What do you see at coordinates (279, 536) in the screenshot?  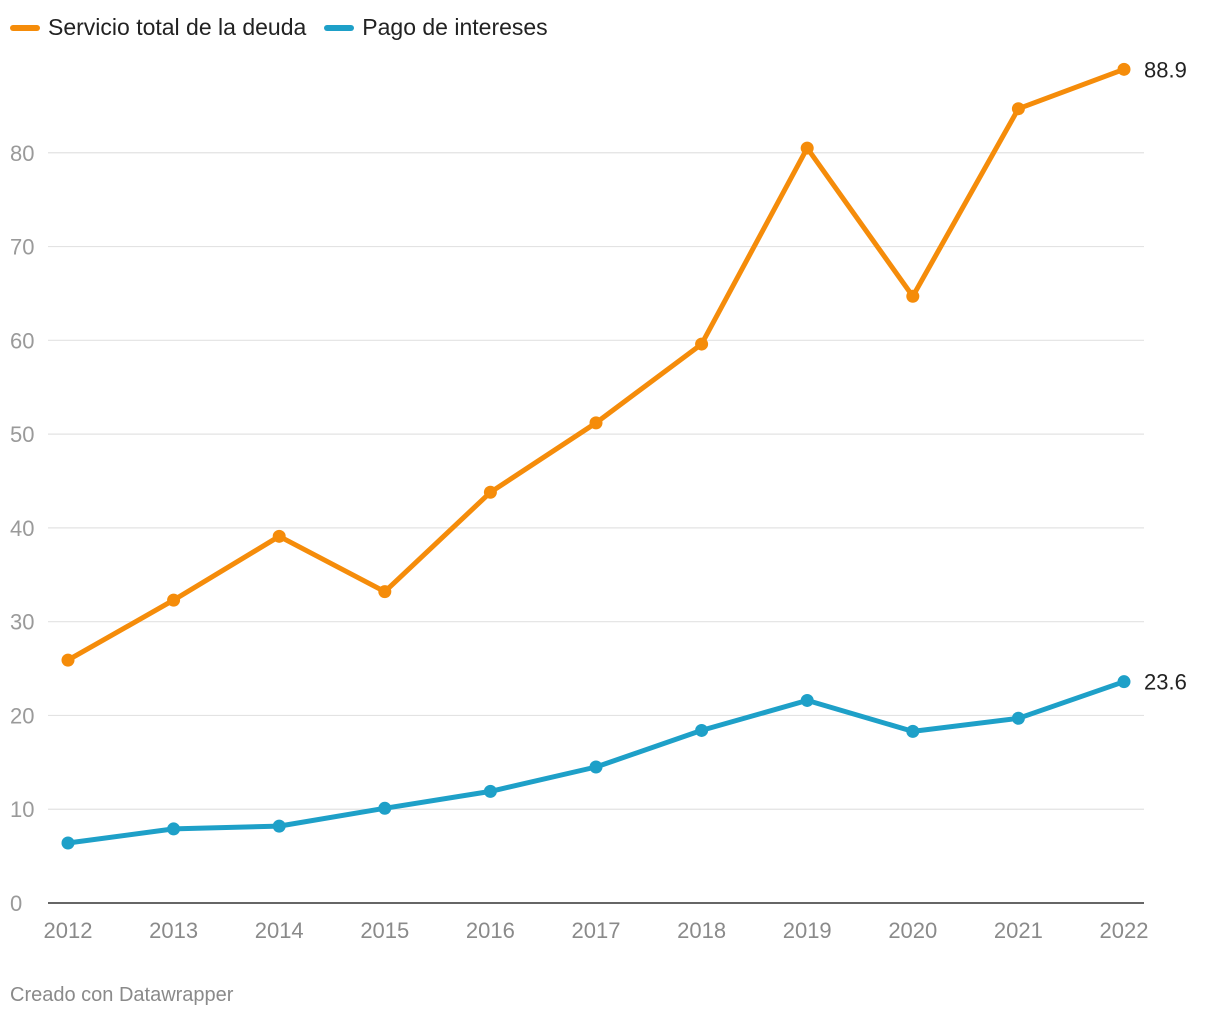 I see `data-point-servicio-total-2014` at bounding box center [279, 536].